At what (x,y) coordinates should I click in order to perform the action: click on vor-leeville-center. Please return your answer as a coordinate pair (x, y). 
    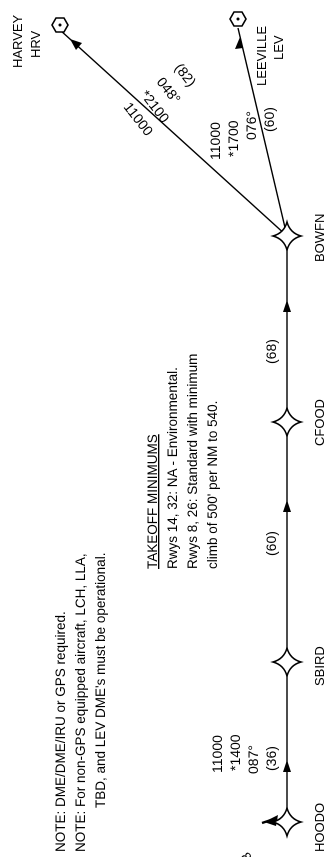
    Looking at the image, I should click on (238, 19).